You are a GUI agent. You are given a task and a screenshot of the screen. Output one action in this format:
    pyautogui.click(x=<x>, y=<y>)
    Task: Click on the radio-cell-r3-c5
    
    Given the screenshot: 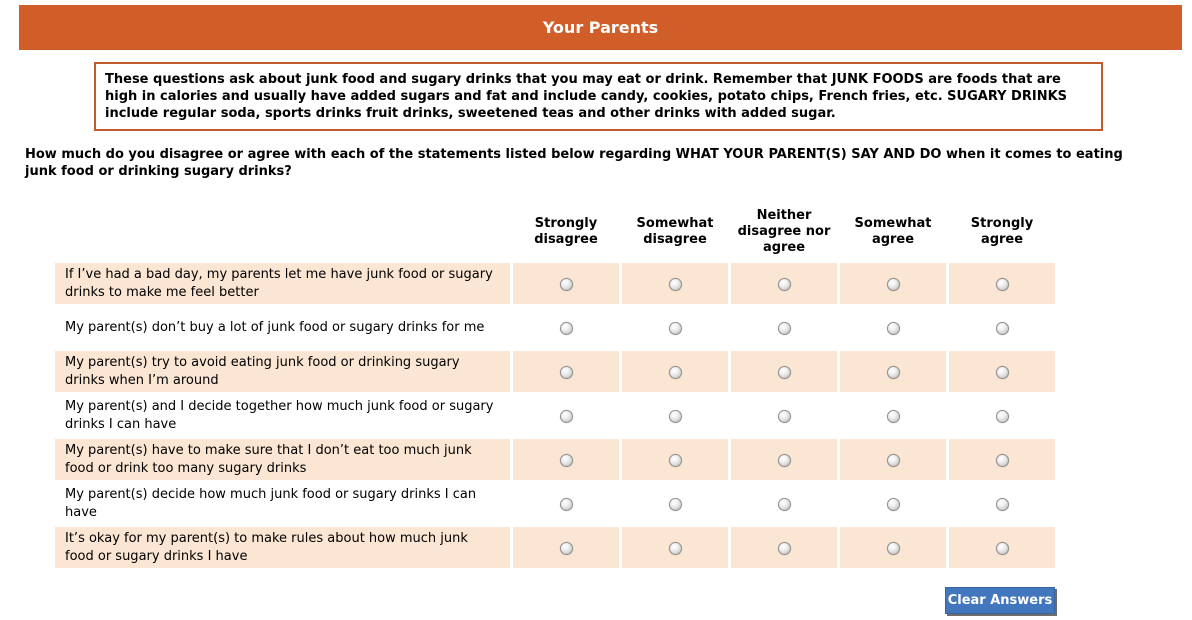 What is the action you would take?
    pyautogui.click(x=1002, y=371)
    